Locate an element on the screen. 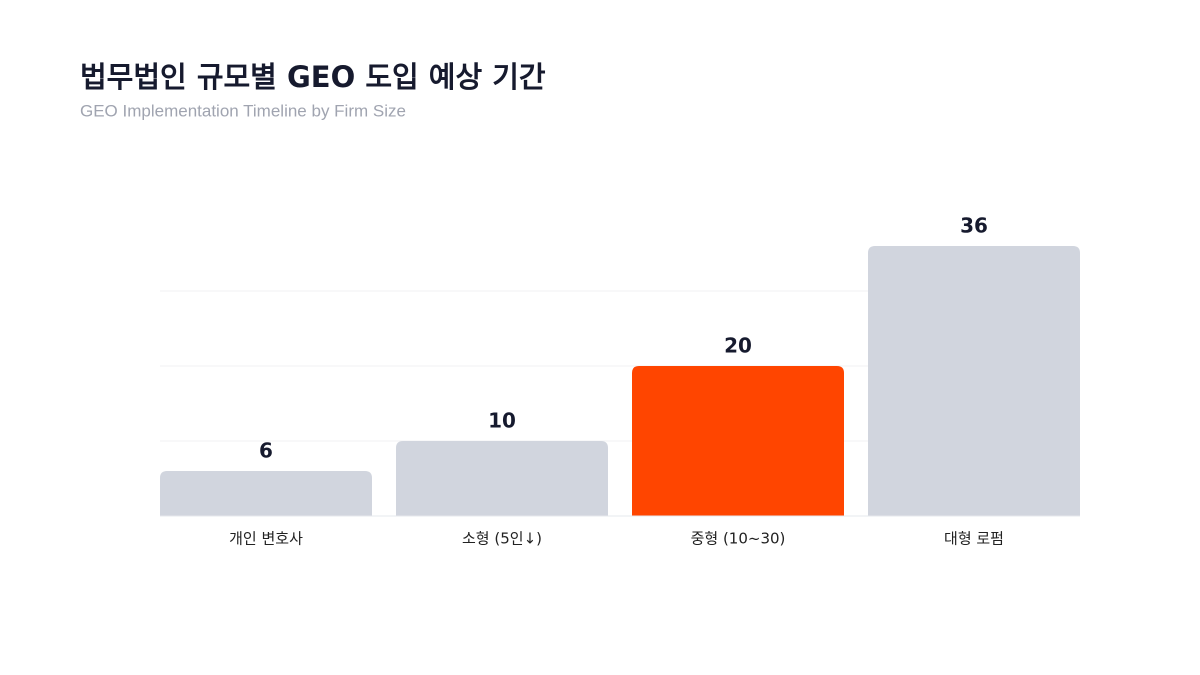 The height and width of the screenshot is (675, 1200). value-label: 20 is located at coordinates (738, 346).